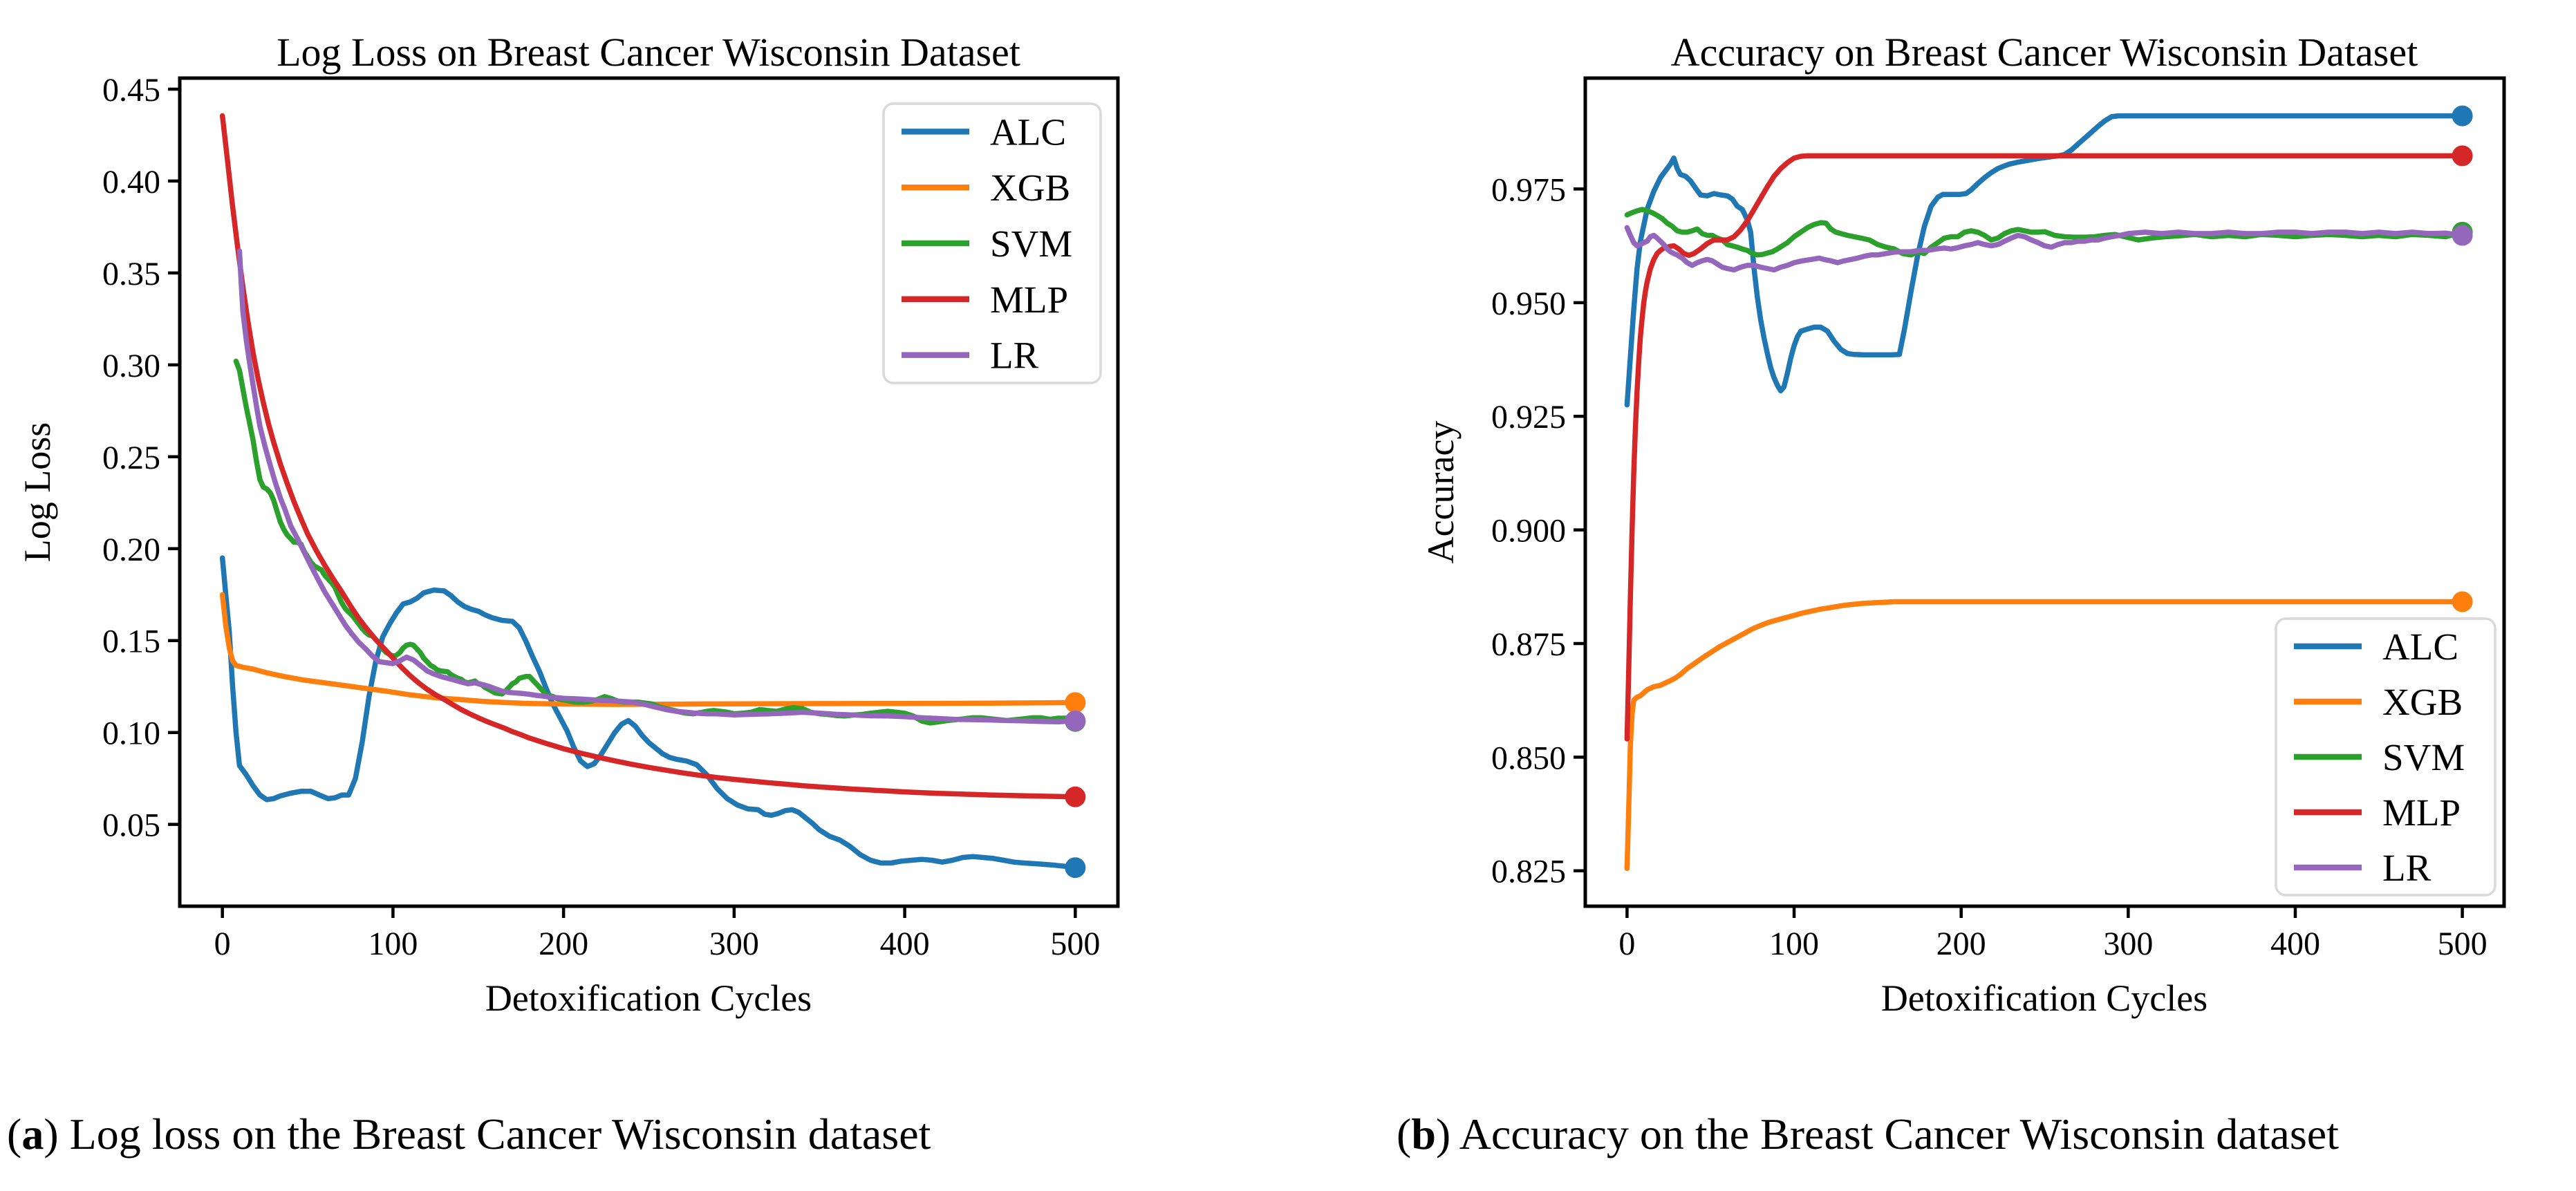 The width and height of the screenshot is (2576, 1191). I want to click on y-tick-label: 0.45, so click(131, 90).